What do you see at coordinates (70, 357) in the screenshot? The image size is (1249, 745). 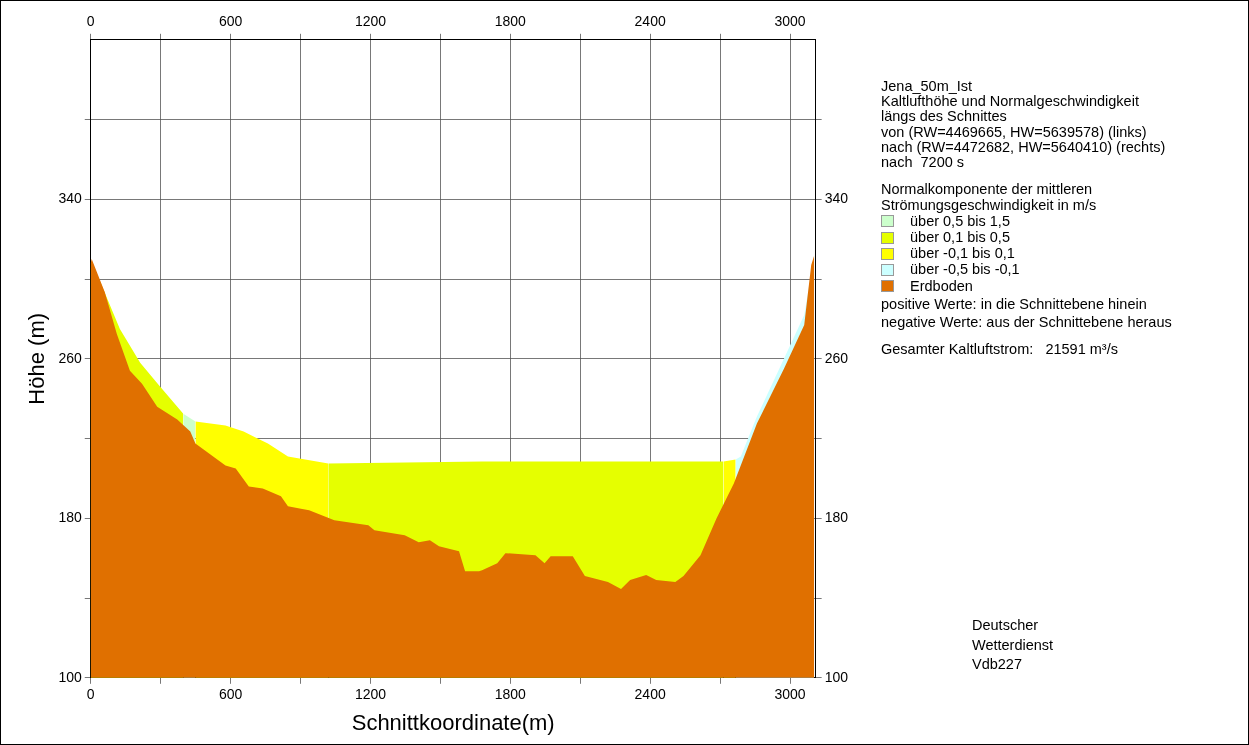 I see `y-tick-label: 260` at bounding box center [70, 357].